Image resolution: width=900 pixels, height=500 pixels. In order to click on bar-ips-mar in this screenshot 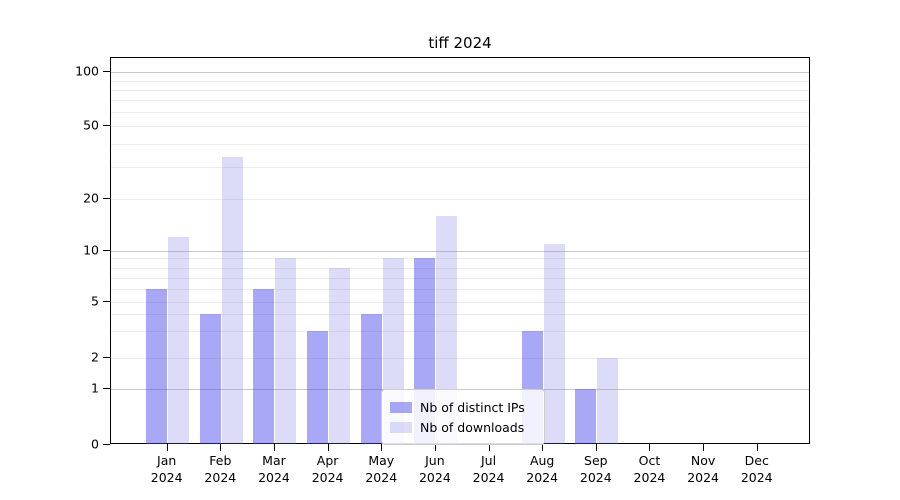, I will do `click(264, 366)`.